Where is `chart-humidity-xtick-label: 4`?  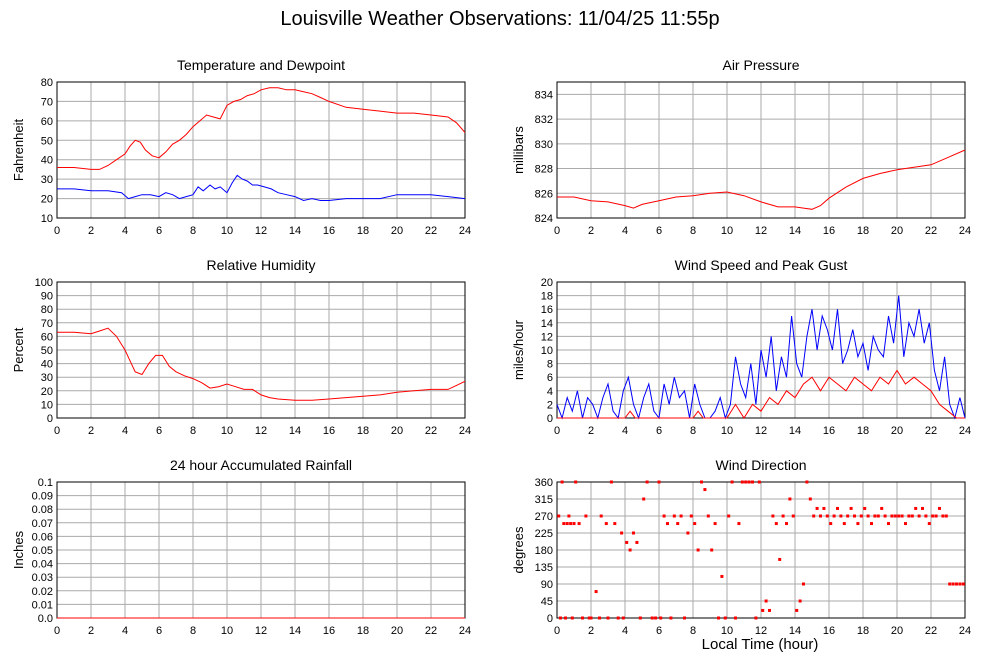
chart-humidity-xtick-label: 4 is located at coordinates (125, 431).